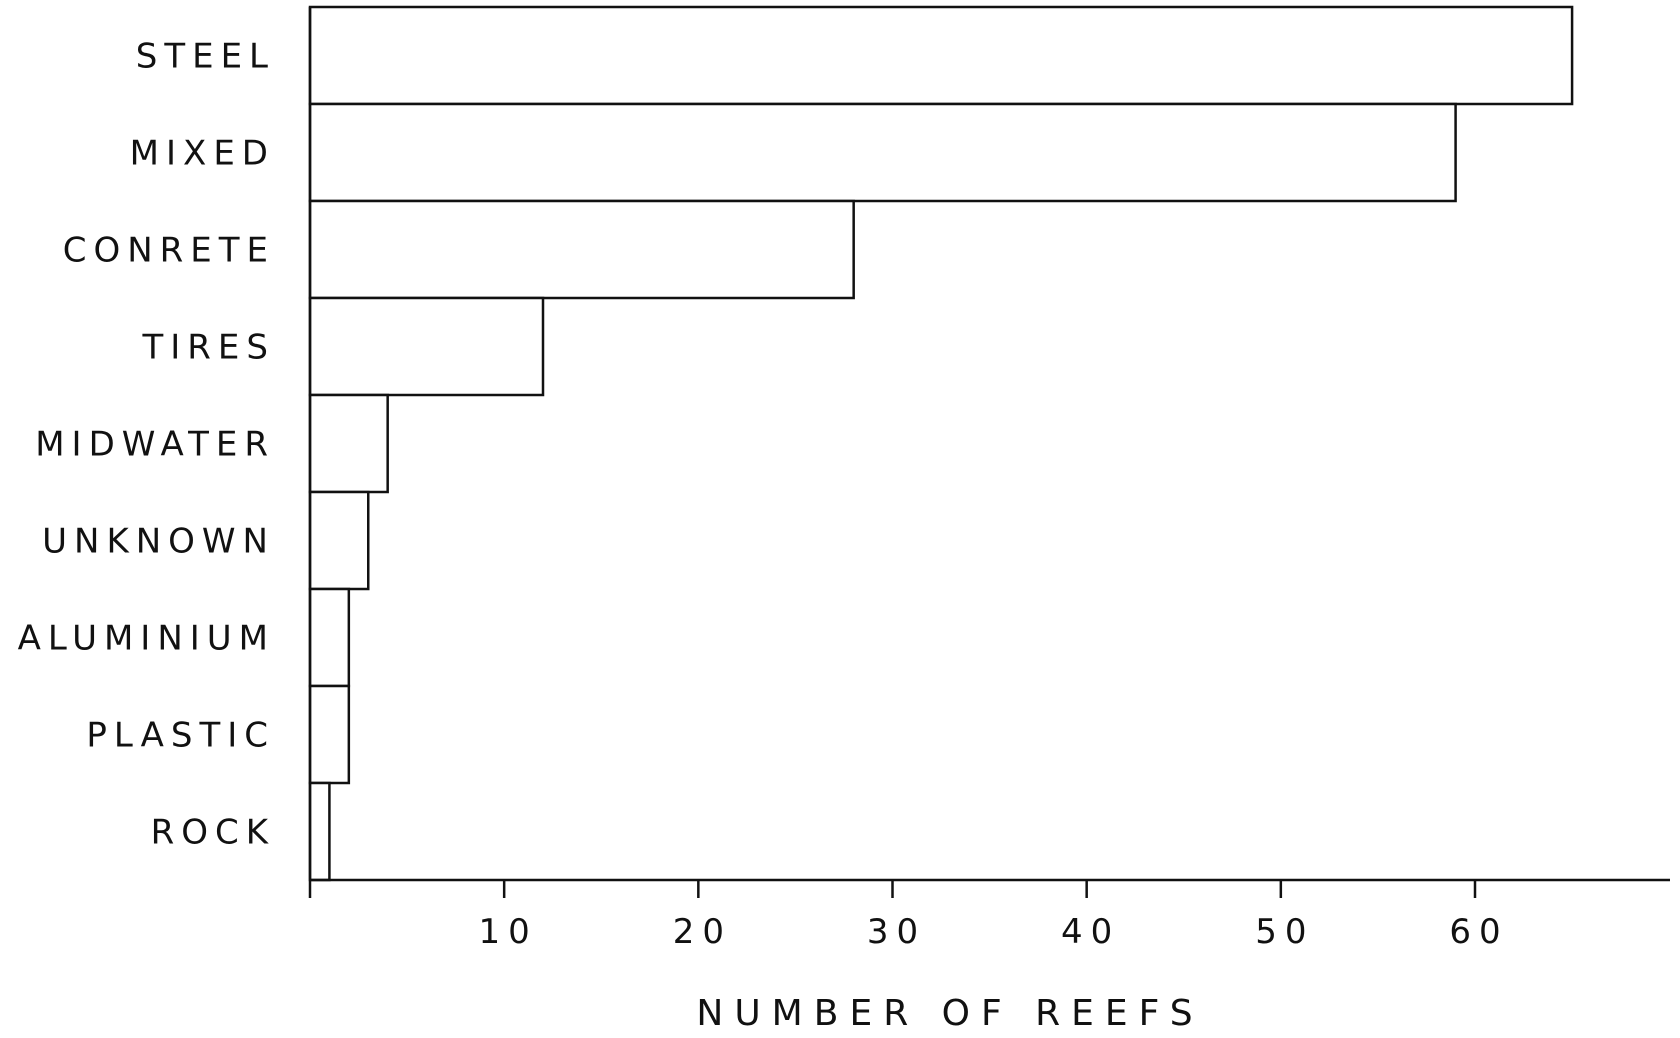  I want to click on bar-midwater, so click(348, 443).